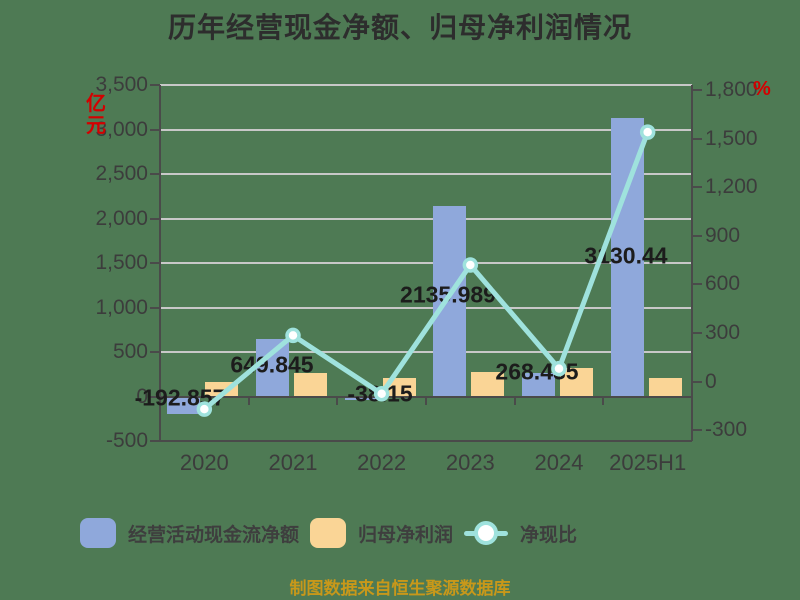 This screenshot has height=600, width=800. I want to click on x-axis-category-label: 2021, so click(293, 462).